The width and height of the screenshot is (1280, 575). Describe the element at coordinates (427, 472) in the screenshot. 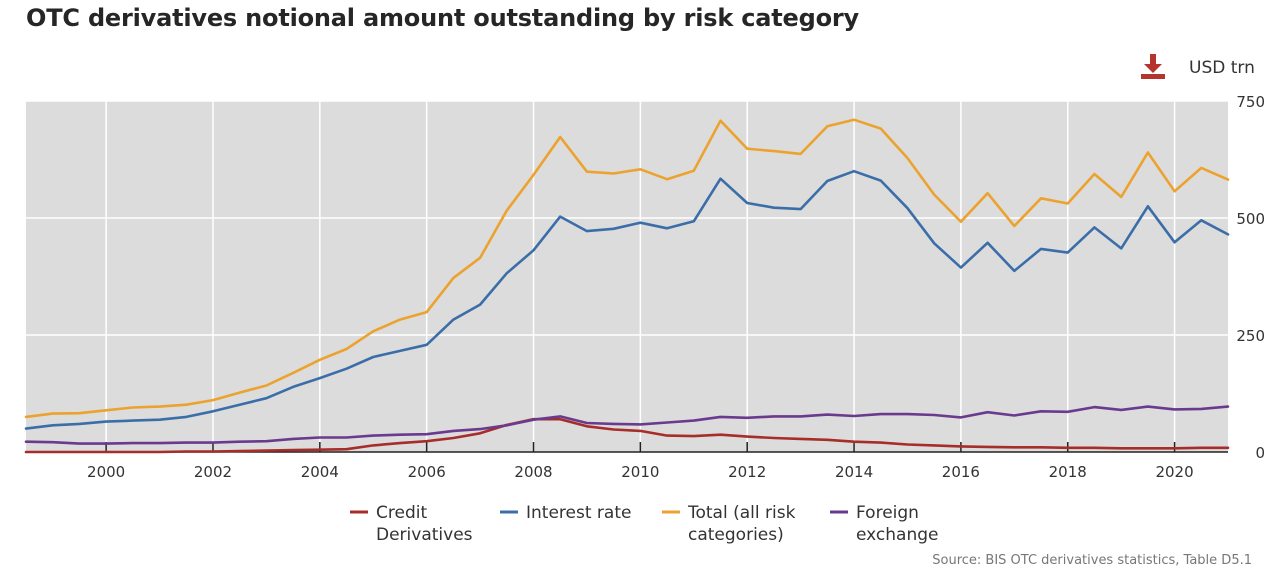

I see `x-tick-label: 2006` at that location.